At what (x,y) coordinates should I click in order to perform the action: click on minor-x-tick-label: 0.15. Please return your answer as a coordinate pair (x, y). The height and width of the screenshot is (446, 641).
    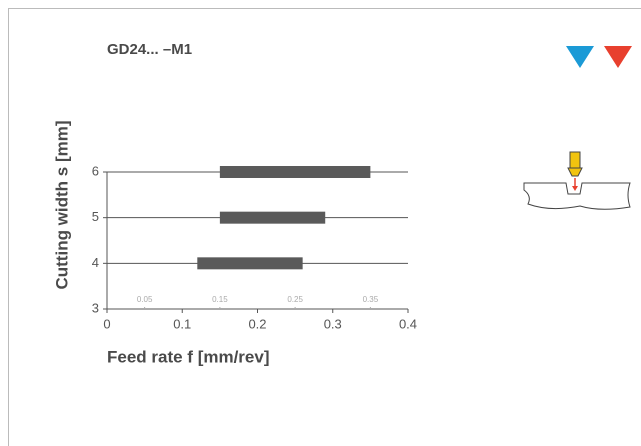
    Looking at the image, I should click on (220, 299).